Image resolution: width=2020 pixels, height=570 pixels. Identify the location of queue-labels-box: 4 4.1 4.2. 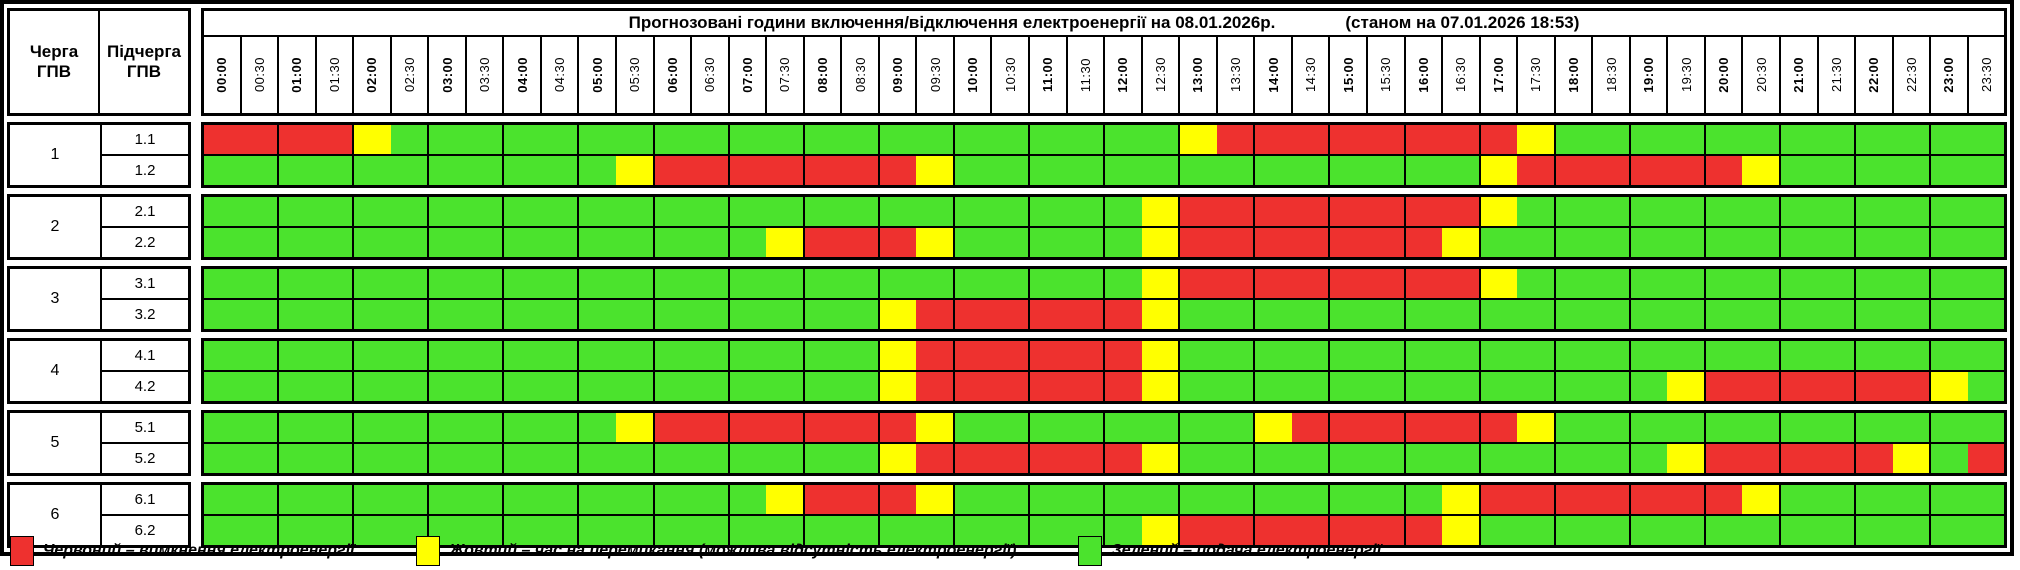
(99, 371).